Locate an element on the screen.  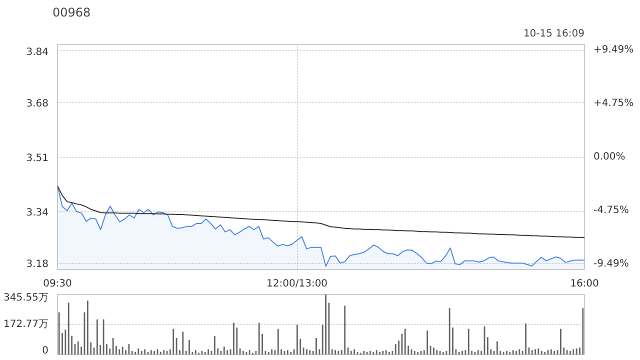
y-tick-label: 3.18 is located at coordinates (37, 264).